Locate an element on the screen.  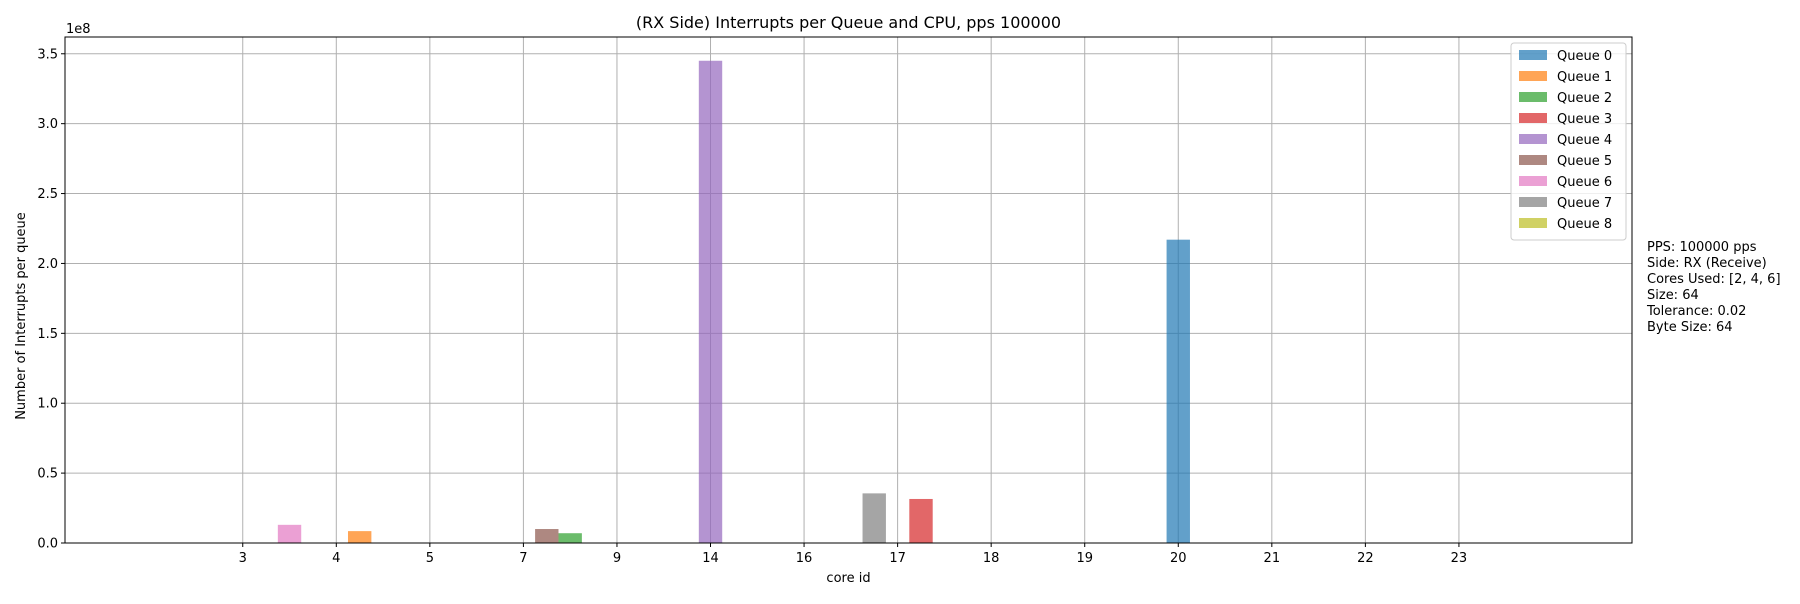
x-tick-label: 22 is located at coordinates (1365, 558).